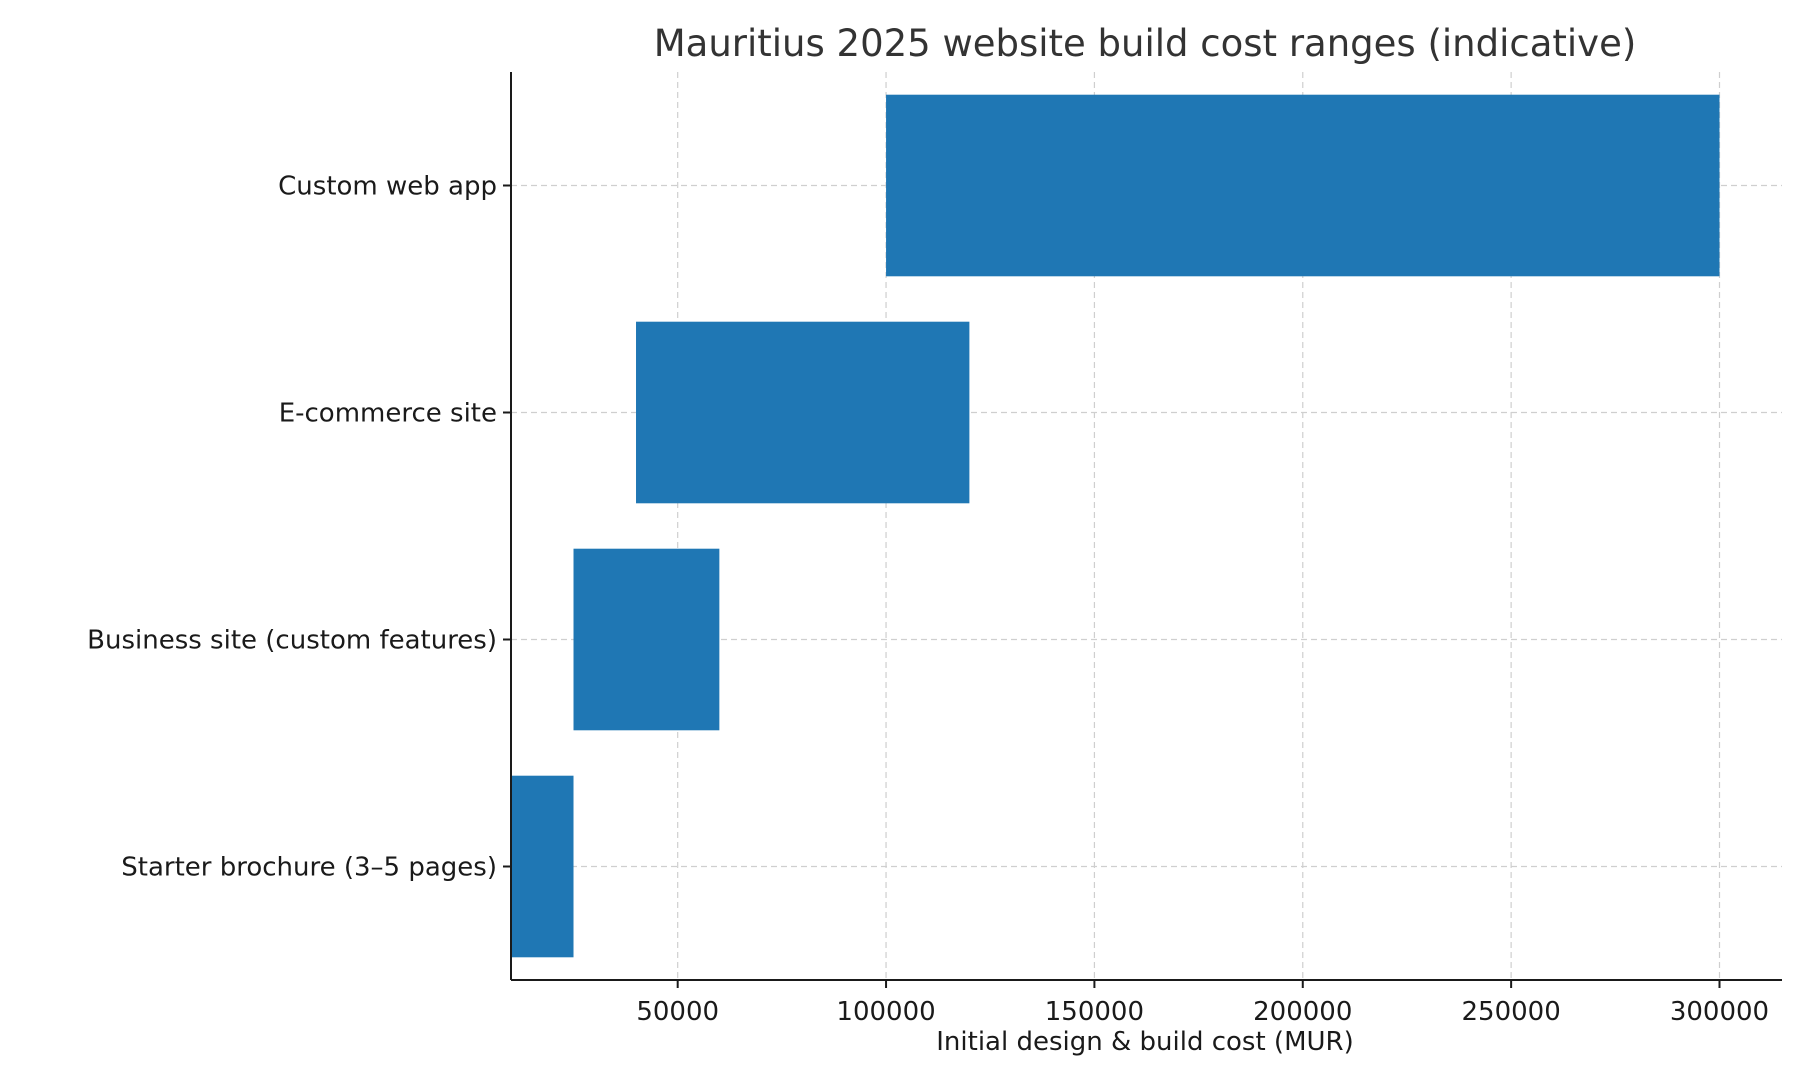  I want to click on x-tick-label: 250000, so click(1510, 1012).